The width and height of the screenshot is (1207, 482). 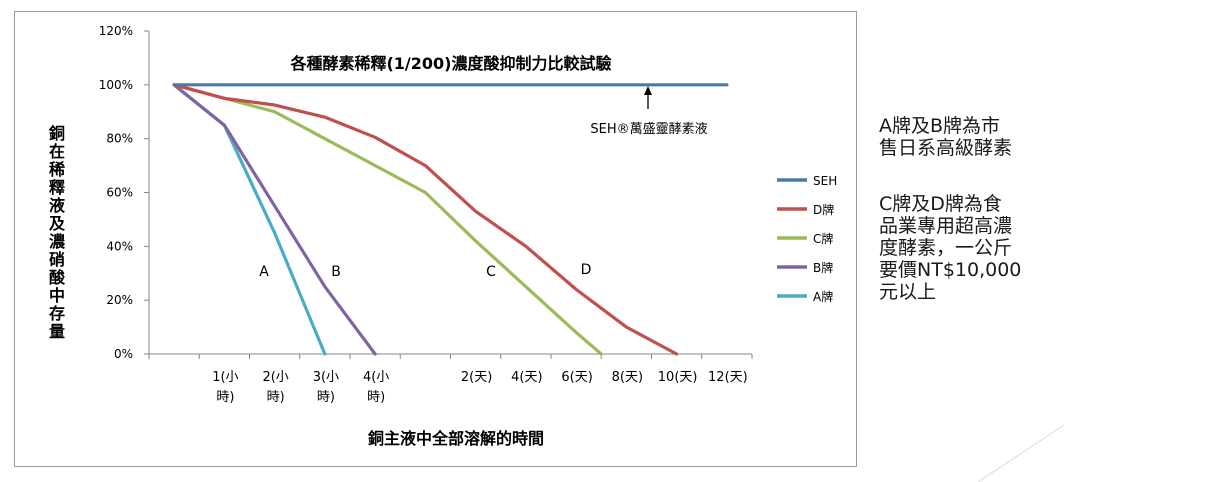 What do you see at coordinates (275, 387) in the screenshot?
I see `x-tick-label: 2(小時)` at bounding box center [275, 387].